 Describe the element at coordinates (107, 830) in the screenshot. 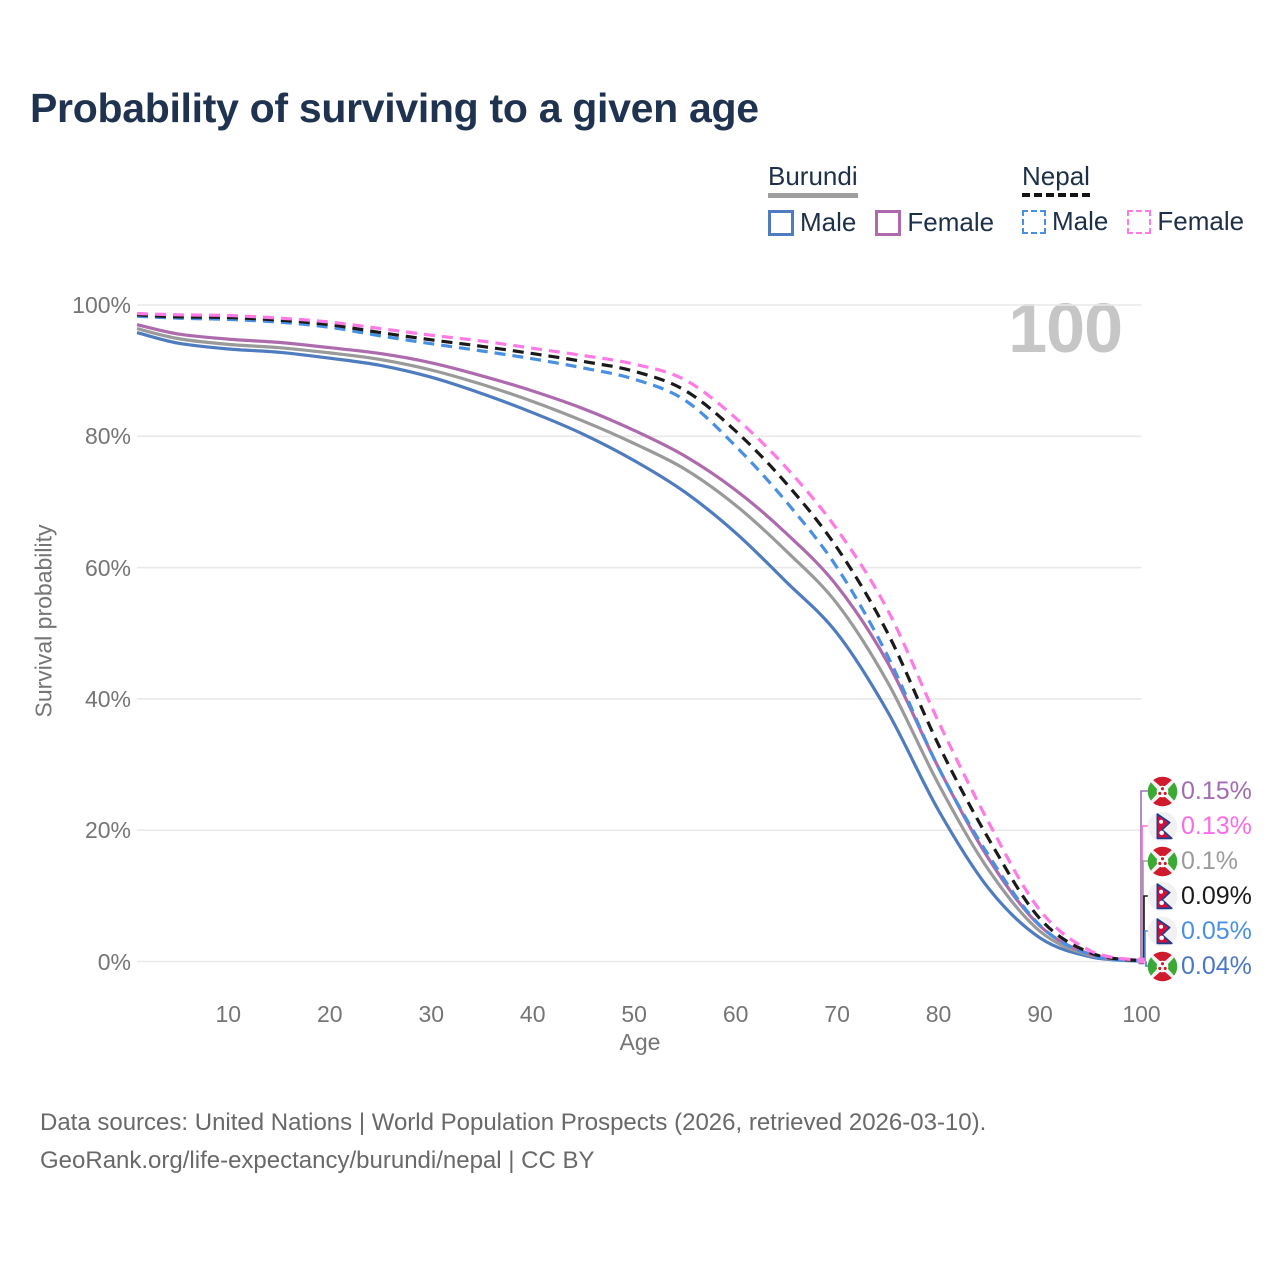

I see `y-tick-label: 20%` at that location.